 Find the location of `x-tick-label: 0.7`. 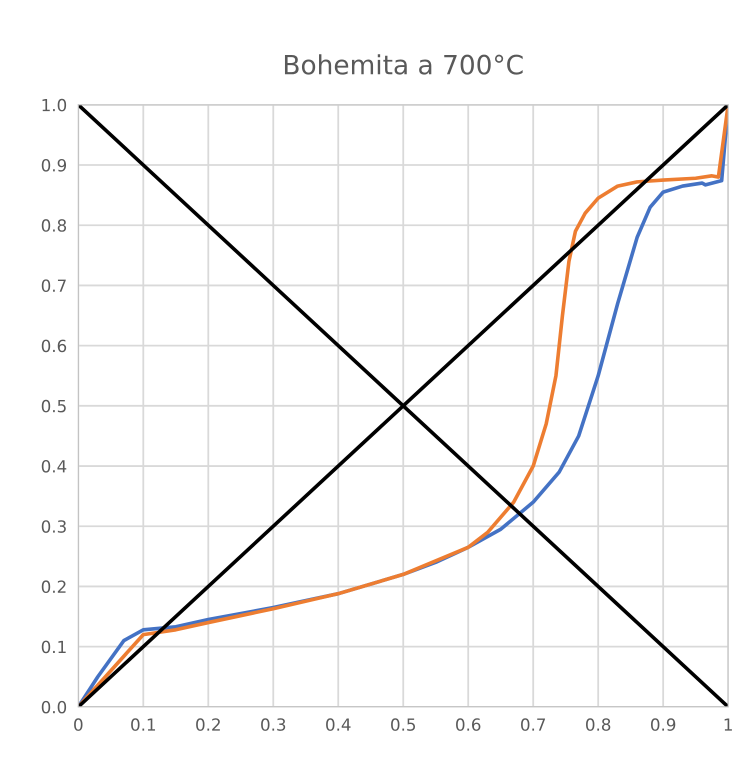

x-tick-label: 0.7 is located at coordinates (533, 724).